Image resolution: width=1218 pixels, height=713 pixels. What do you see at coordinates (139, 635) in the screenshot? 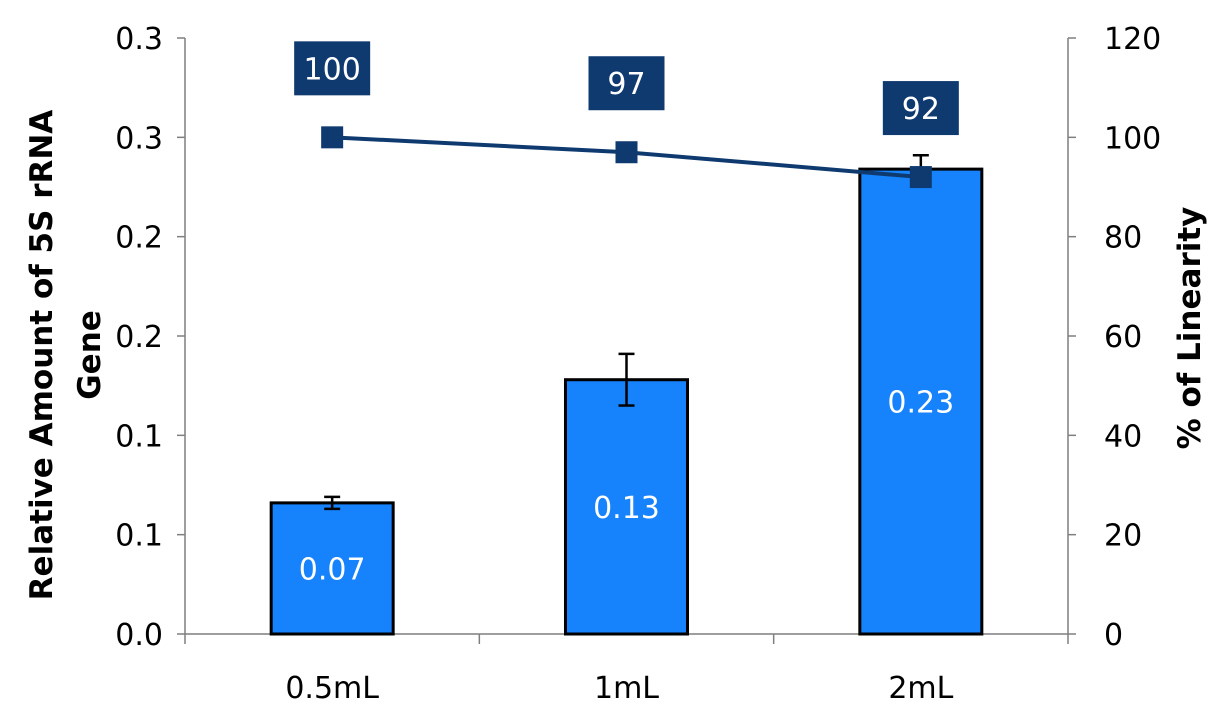
I see `left-tick-label: 0.0` at bounding box center [139, 635].